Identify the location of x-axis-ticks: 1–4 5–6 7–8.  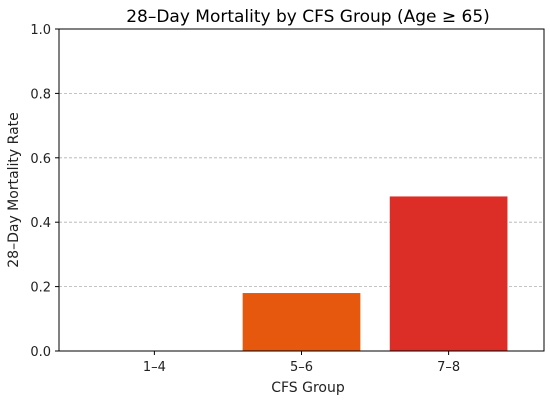
(301, 363).